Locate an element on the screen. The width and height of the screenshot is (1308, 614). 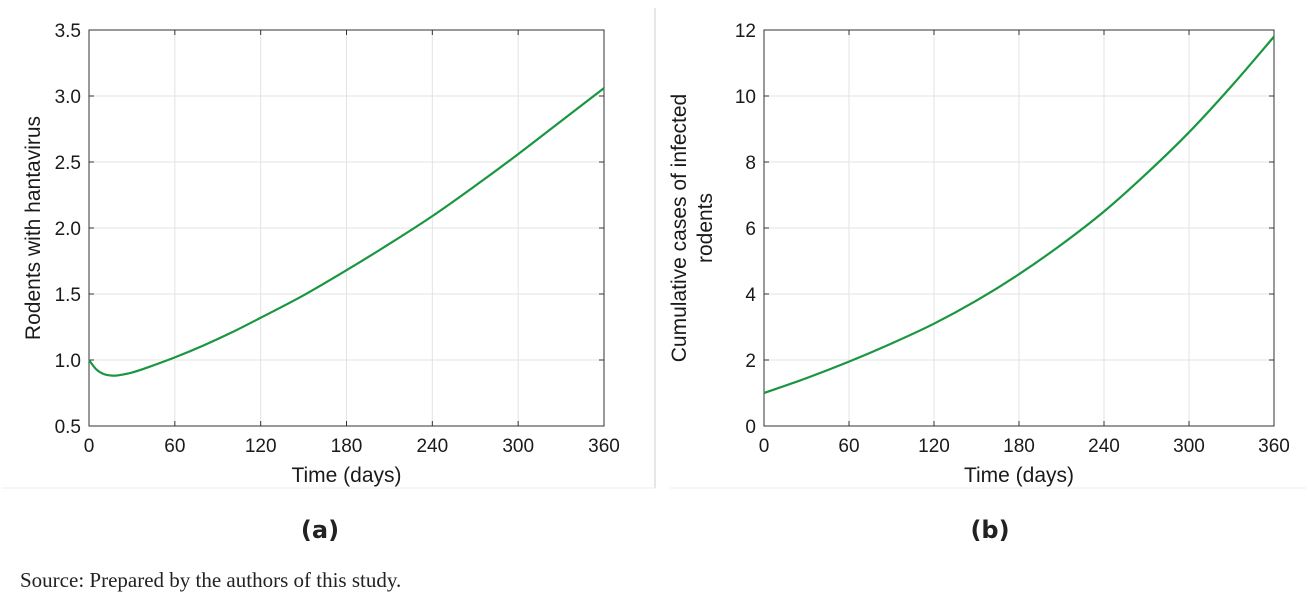
y-tick-label: 10 is located at coordinates (745, 97).